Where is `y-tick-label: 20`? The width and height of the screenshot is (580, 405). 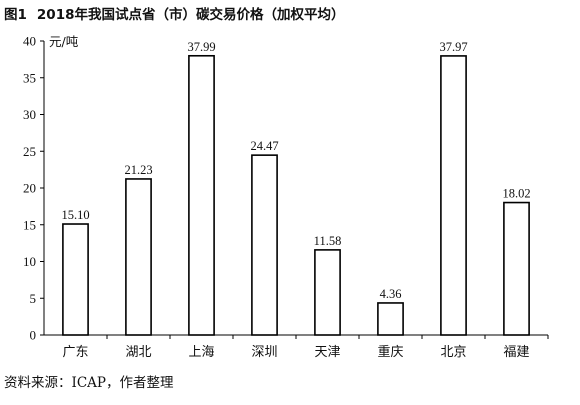
y-tick-label: 20 is located at coordinates (29, 188).